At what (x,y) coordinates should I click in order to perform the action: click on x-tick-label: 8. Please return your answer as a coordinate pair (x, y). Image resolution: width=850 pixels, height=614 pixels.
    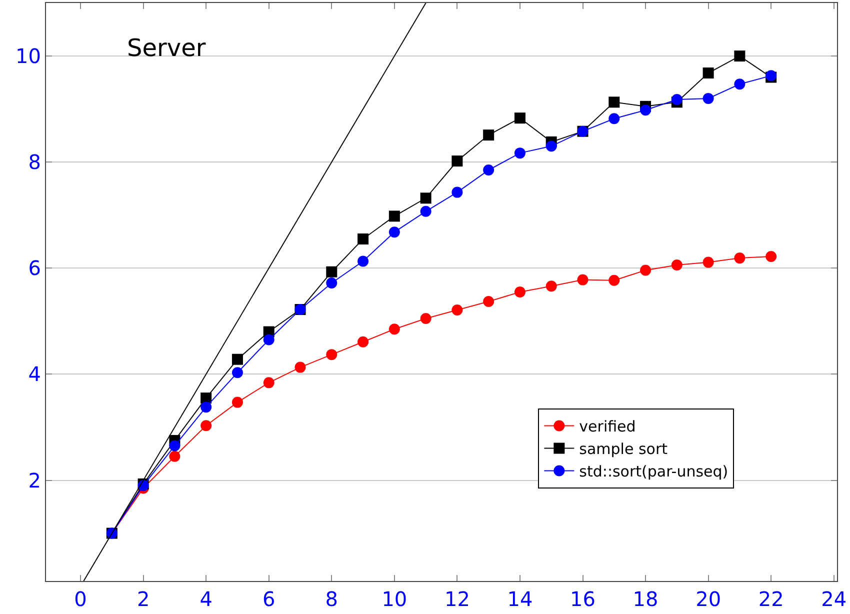
    Looking at the image, I should click on (331, 599).